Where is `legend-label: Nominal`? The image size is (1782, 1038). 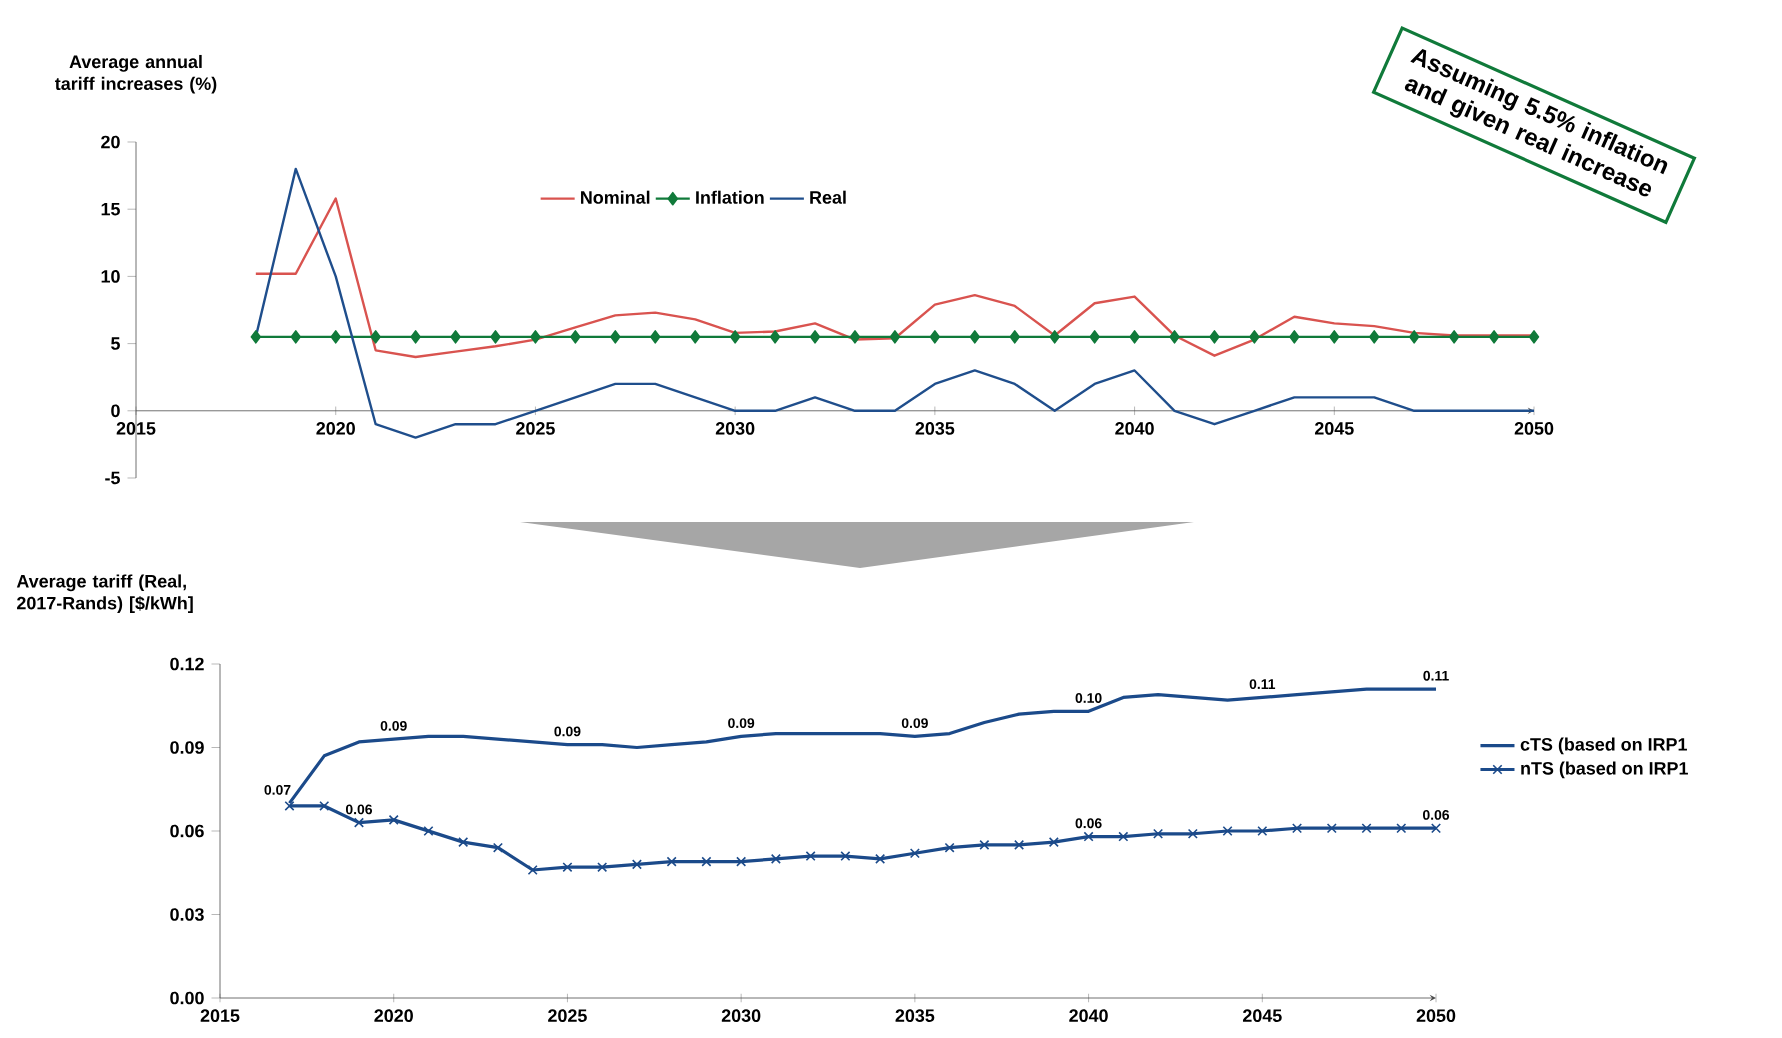 legend-label: Nominal is located at coordinates (615, 197).